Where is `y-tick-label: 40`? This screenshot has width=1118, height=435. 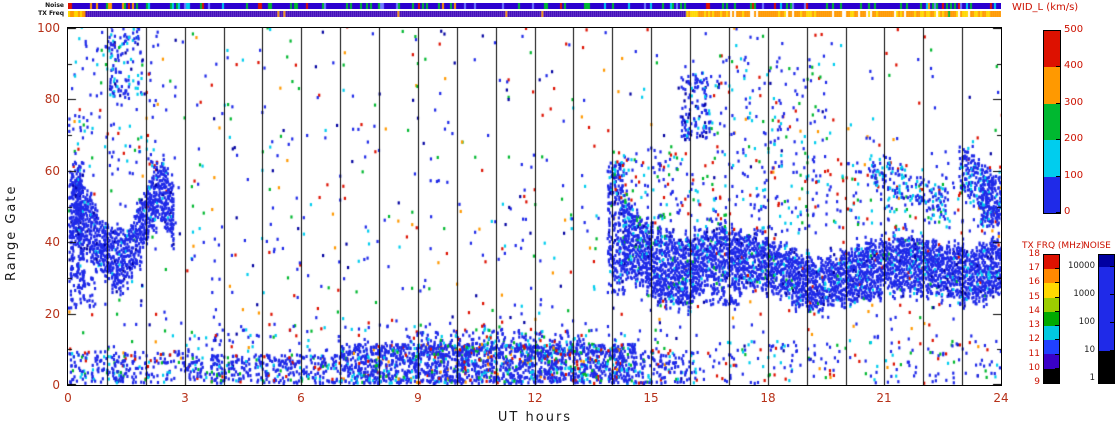 y-tick-label: 40 is located at coordinates (52, 242).